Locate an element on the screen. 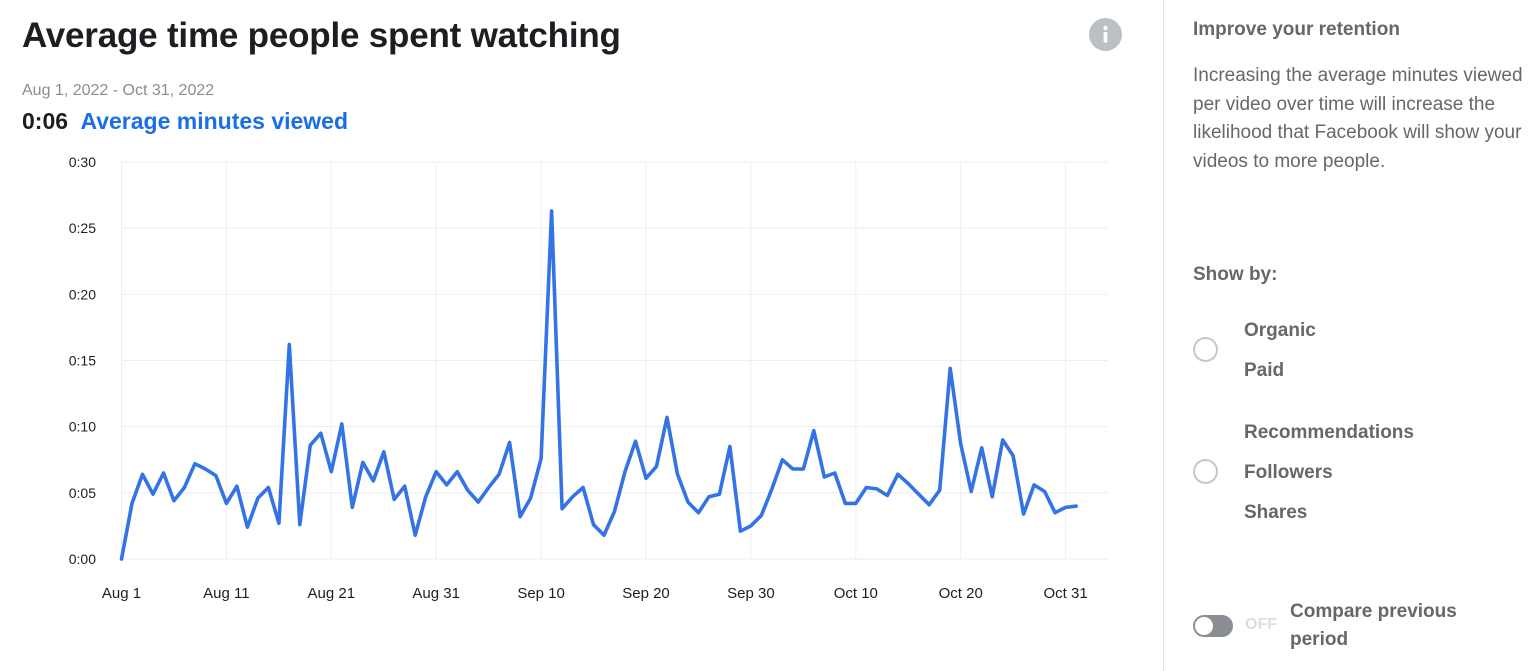 This screenshot has height=671, width=1536. x-tick-label: Aug 31 is located at coordinates (436, 593).